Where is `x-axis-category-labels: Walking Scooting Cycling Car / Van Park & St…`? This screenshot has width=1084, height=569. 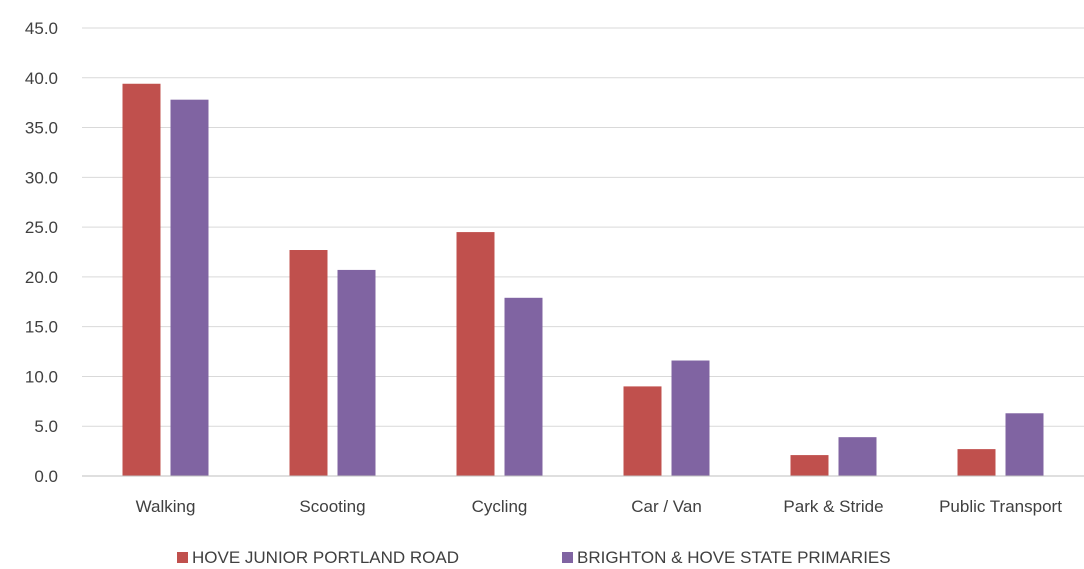
x-axis-category-labels: Walking Scooting Cycling Car / Van Park & St… is located at coordinates (599, 506).